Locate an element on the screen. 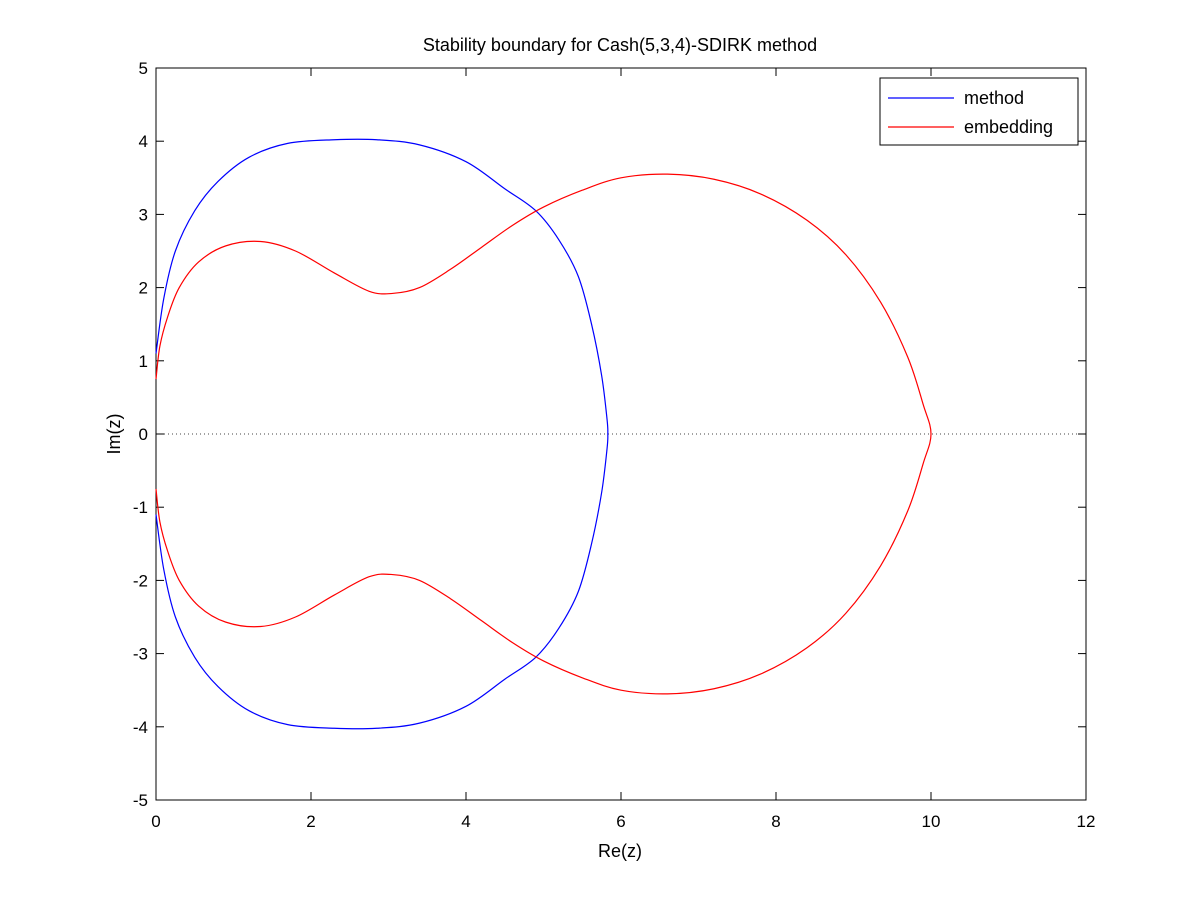 The height and width of the screenshot is (900, 1200). y-tick-label: 3 is located at coordinates (143, 214).